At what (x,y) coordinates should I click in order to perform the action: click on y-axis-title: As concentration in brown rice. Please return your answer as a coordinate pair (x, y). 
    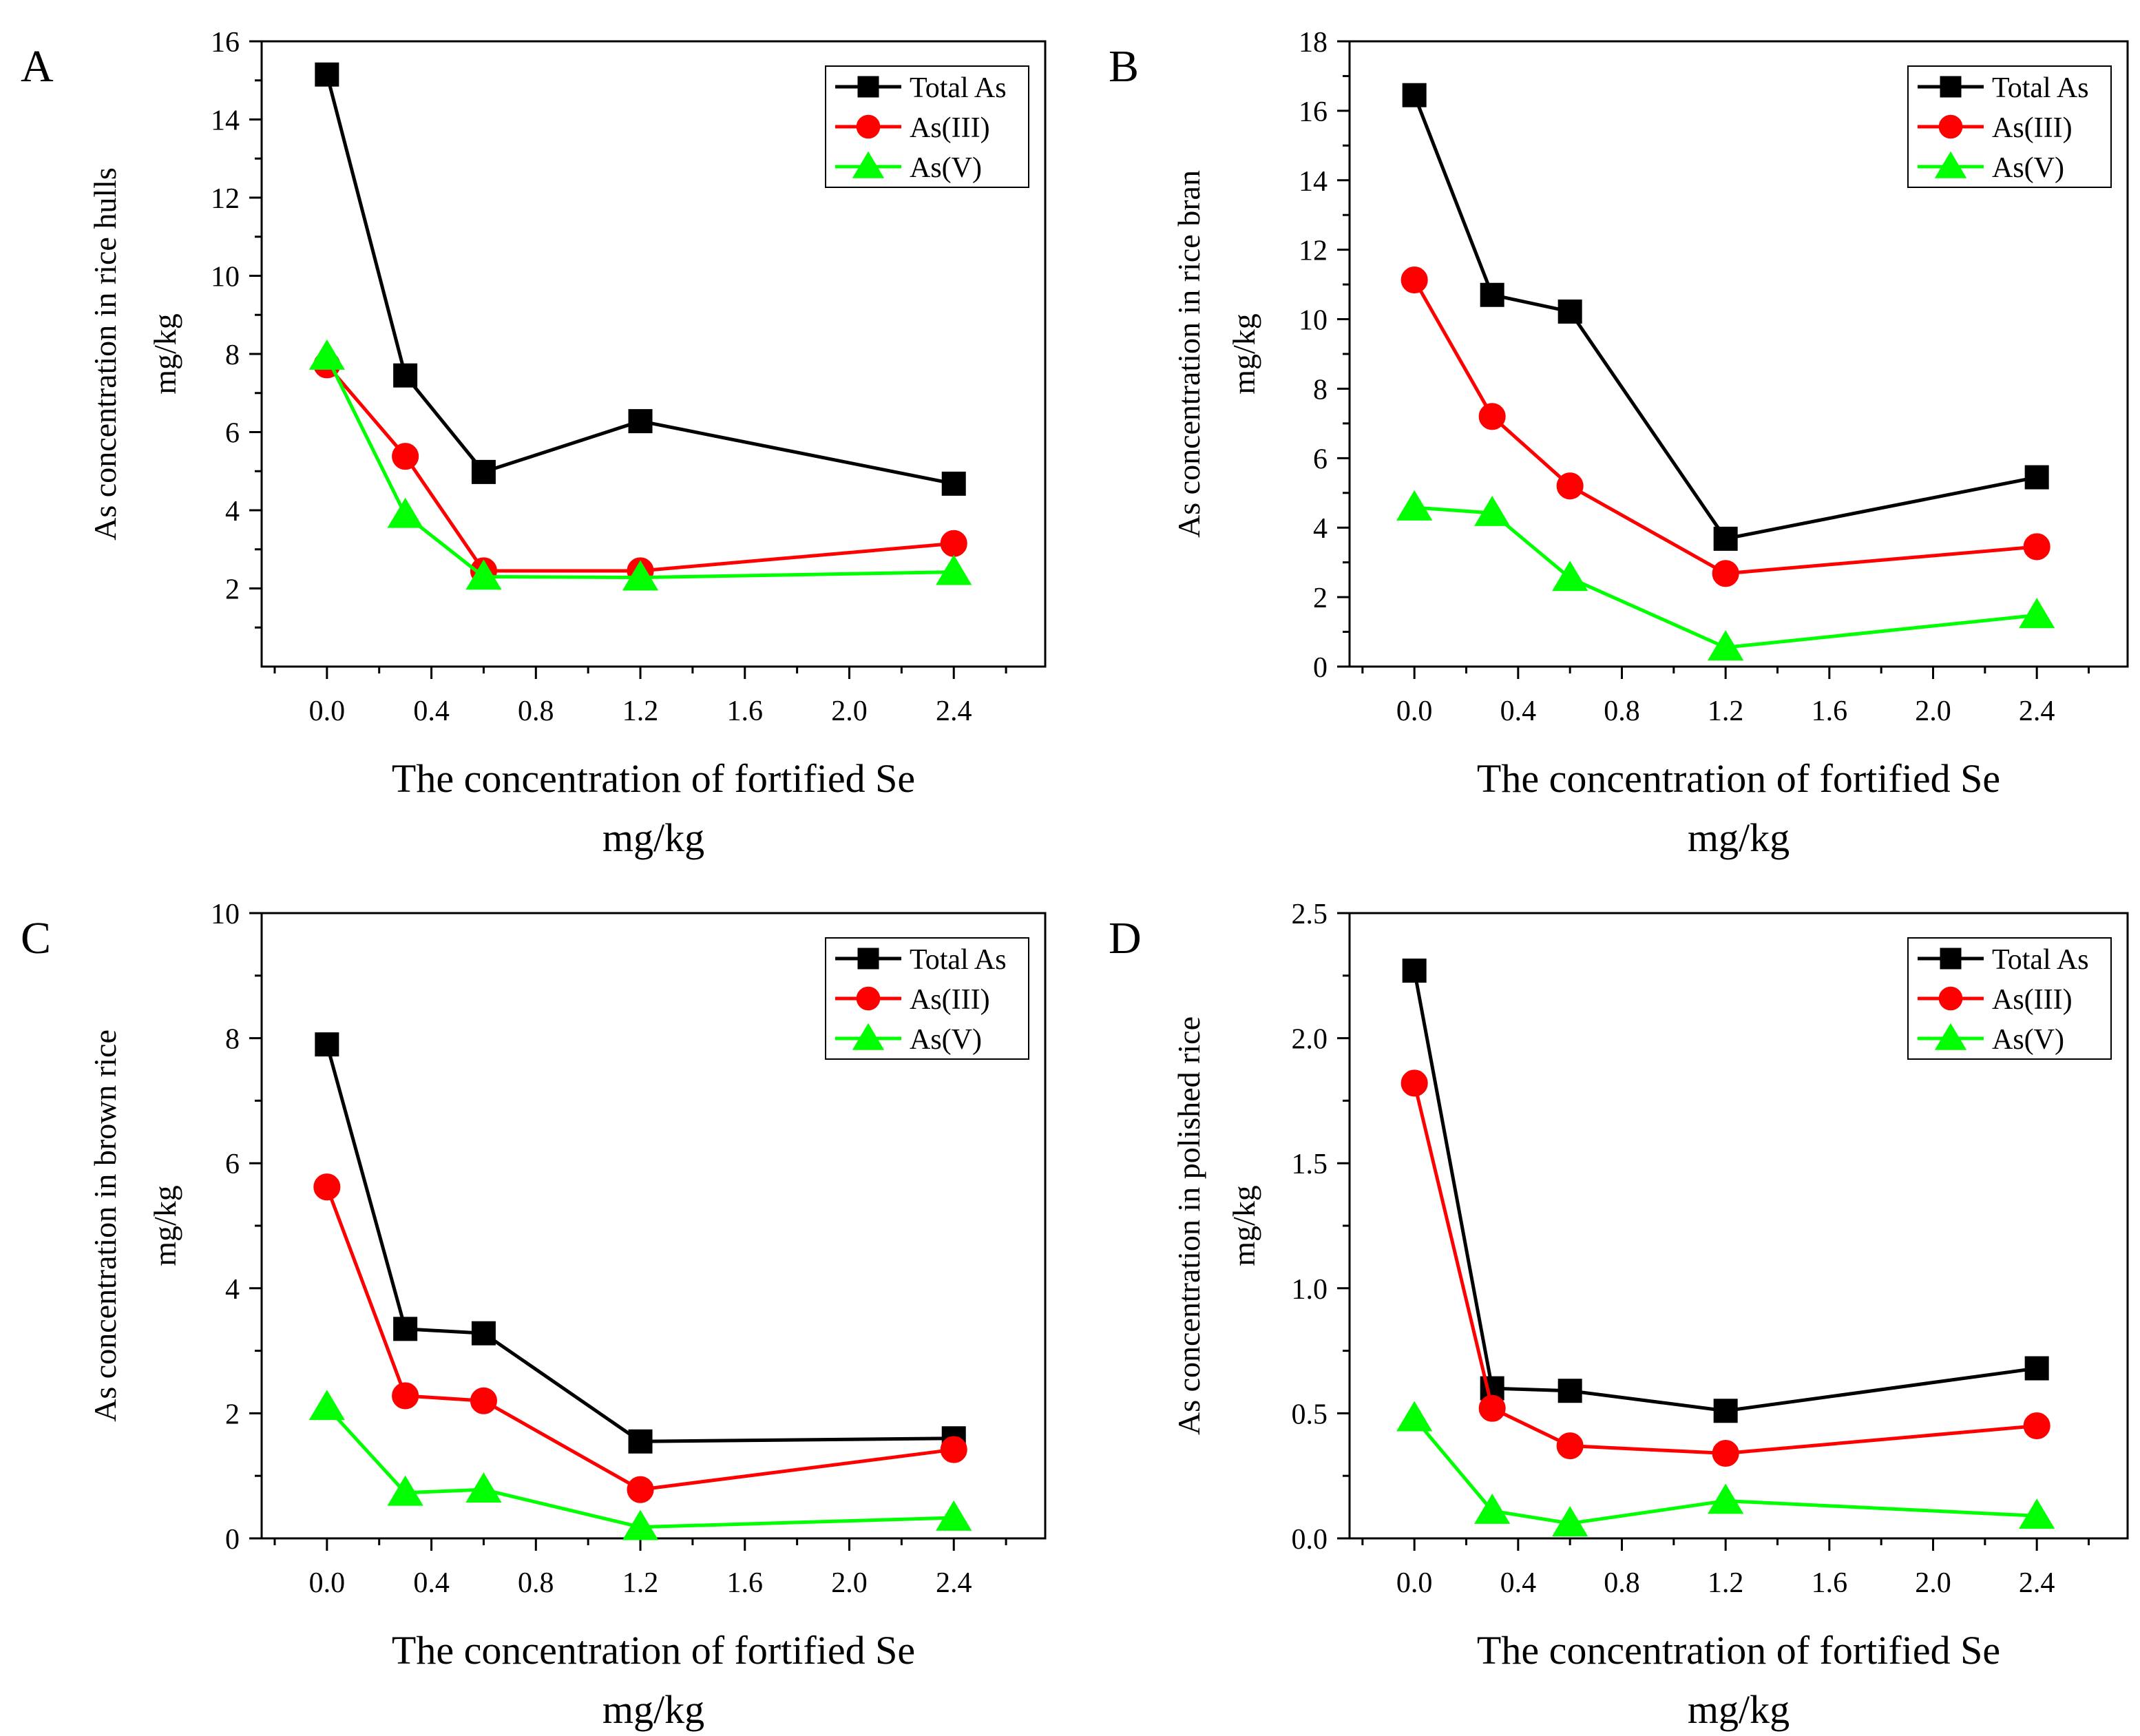
    Looking at the image, I should click on (105, 1225).